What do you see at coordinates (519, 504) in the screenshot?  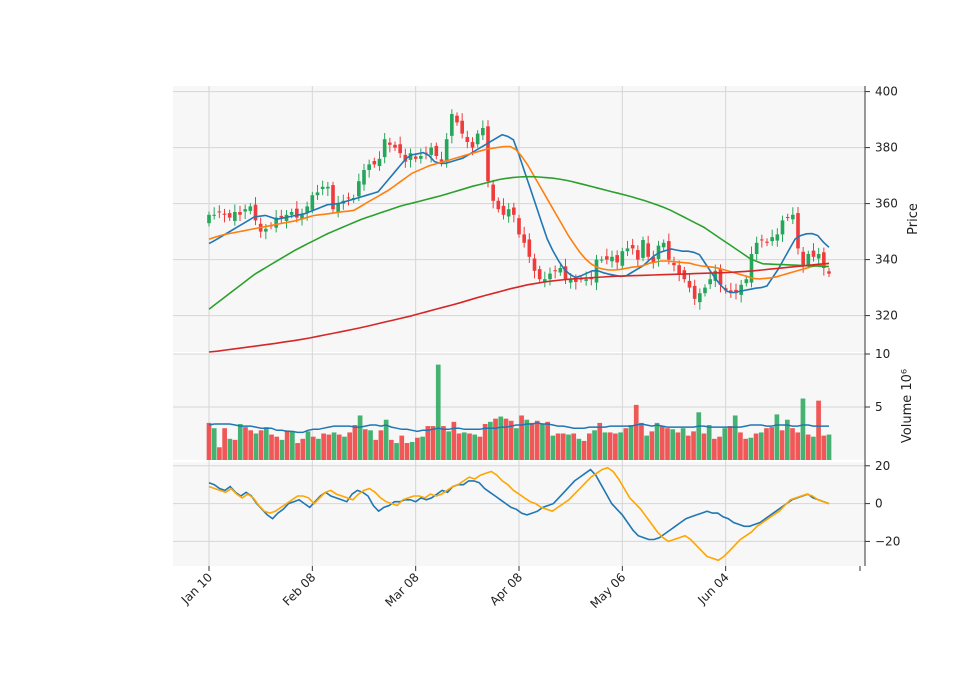 I see `oscillator-line` at bounding box center [519, 504].